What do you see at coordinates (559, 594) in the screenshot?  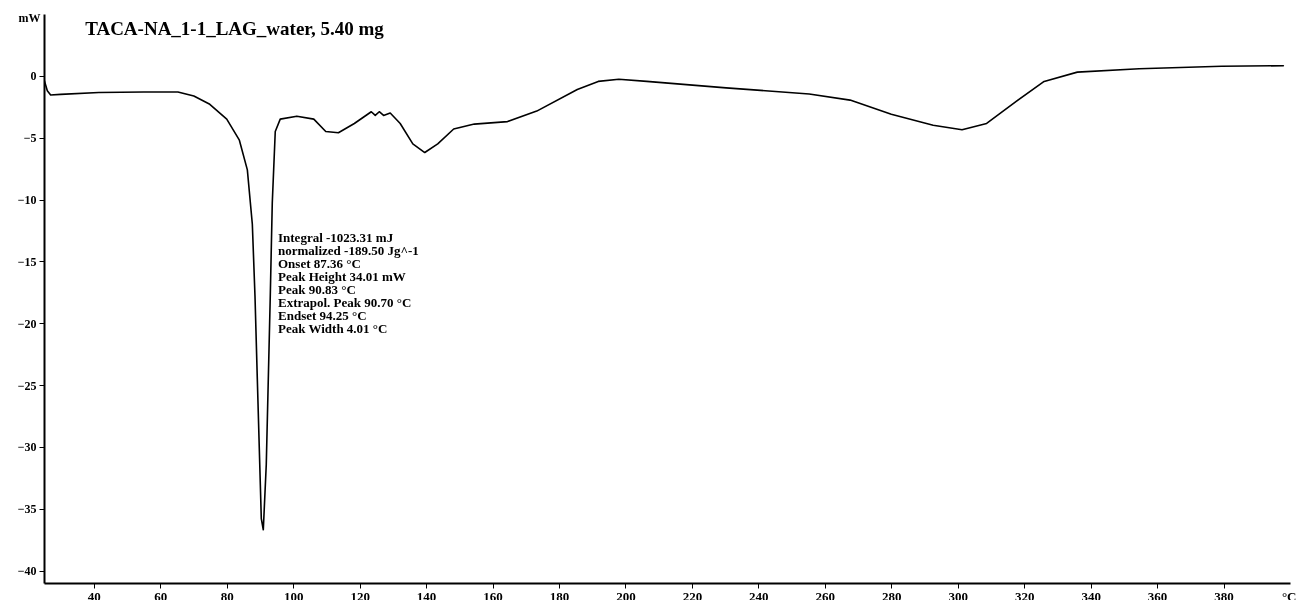 I see `x-tick-label: 180` at bounding box center [559, 594].